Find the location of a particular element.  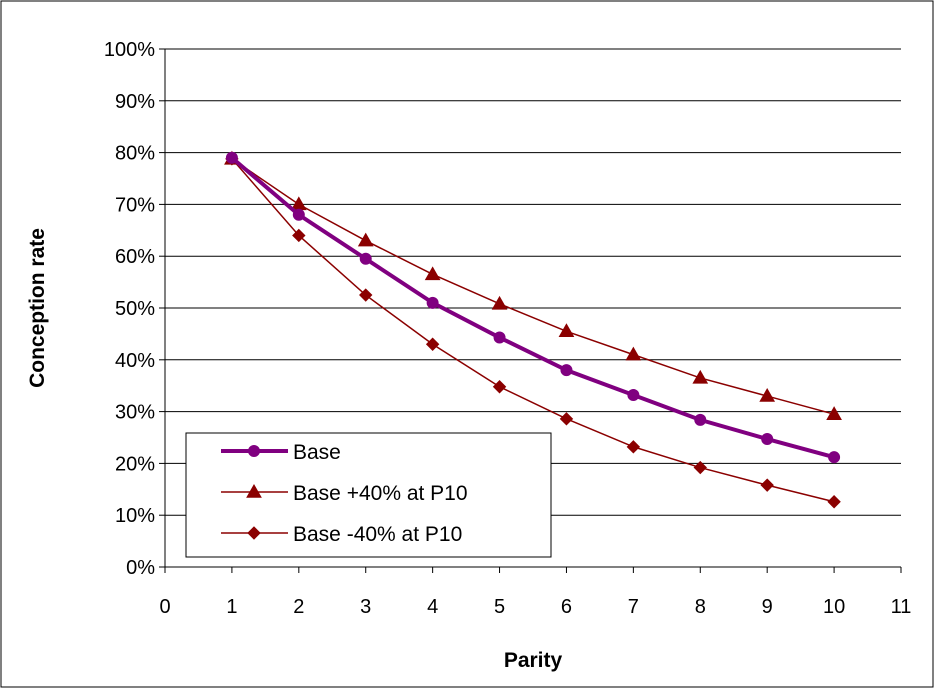

y-tick-label: 10% is located at coordinates (135, 516).